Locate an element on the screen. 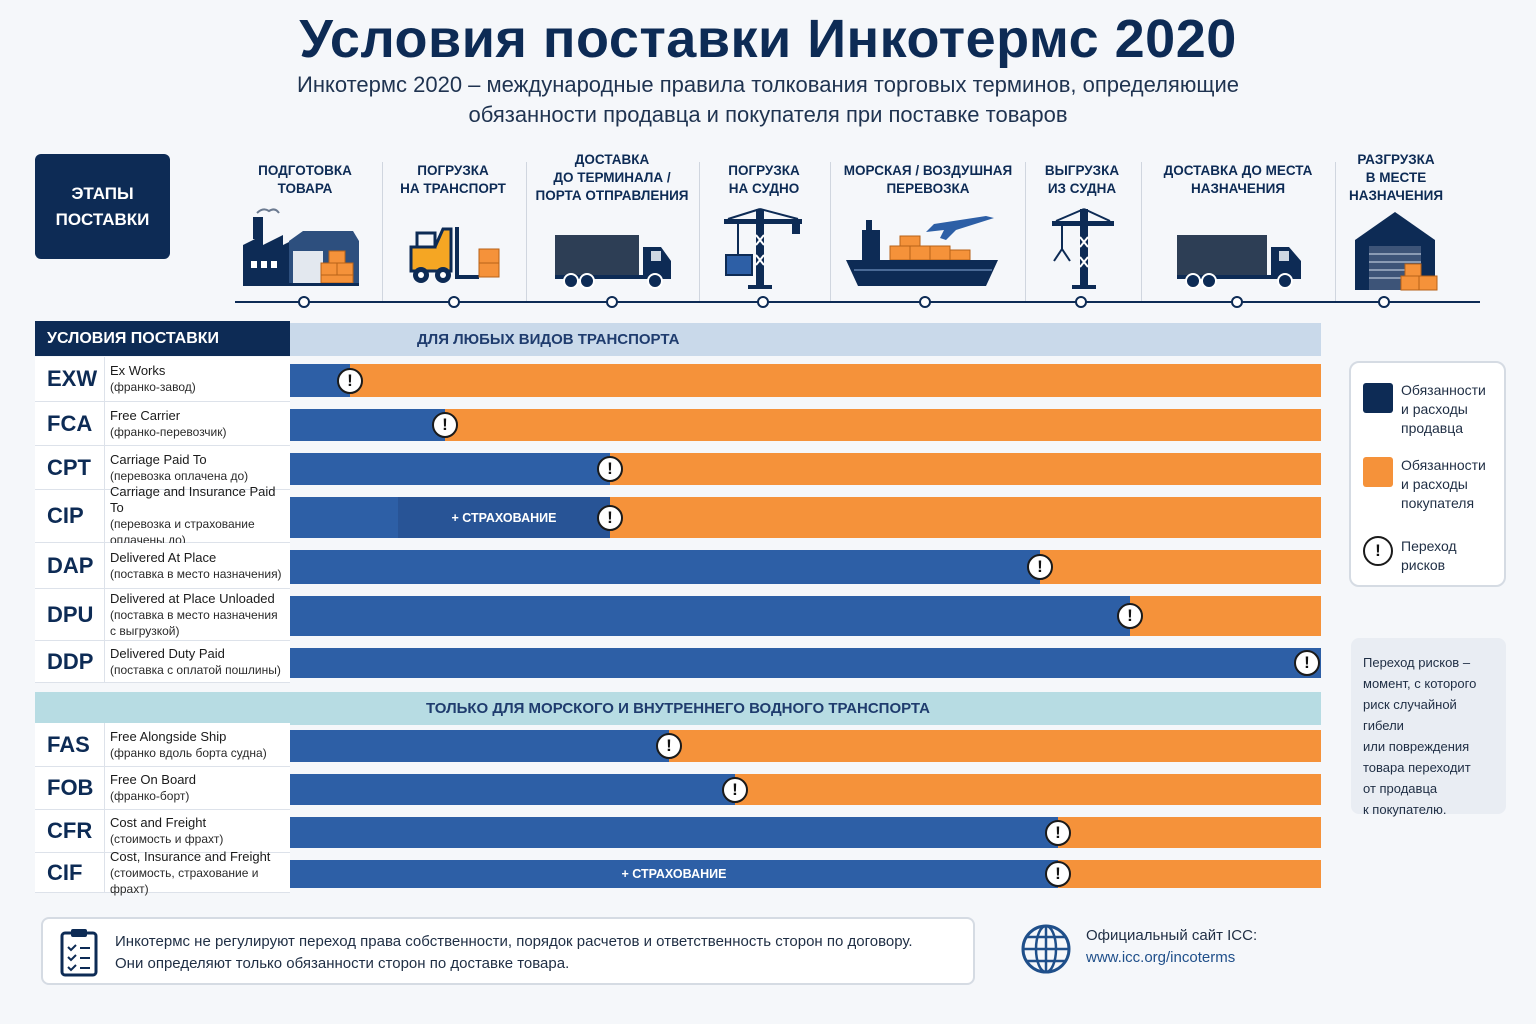  stages-box: ЭТАПЫ ПОСТАВКИ is located at coordinates (102, 206).